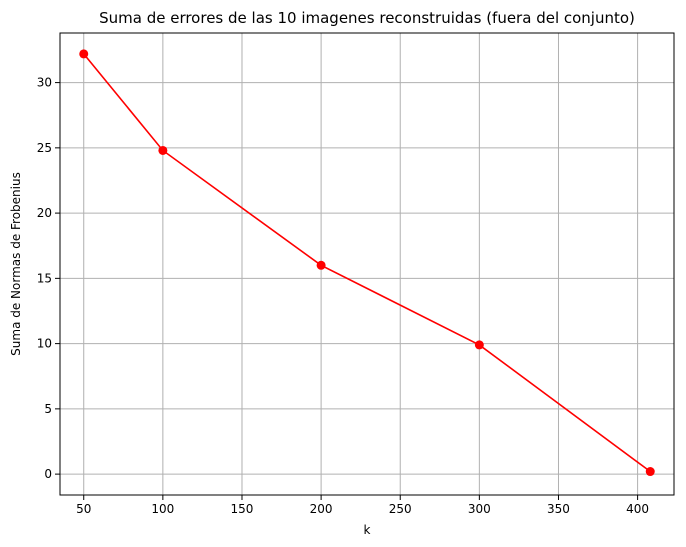 The width and height of the screenshot is (686, 547). What do you see at coordinates (48, 474) in the screenshot?
I see `y-tick-label: 0` at bounding box center [48, 474].